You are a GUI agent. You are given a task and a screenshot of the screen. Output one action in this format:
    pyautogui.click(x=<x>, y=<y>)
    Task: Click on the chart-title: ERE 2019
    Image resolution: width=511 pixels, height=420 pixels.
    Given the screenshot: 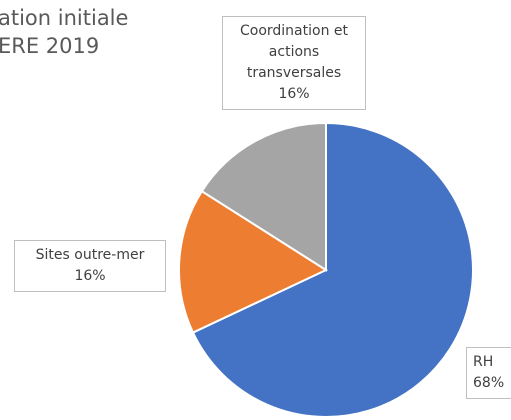 What is the action you would take?
    pyautogui.click(x=50, y=46)
    